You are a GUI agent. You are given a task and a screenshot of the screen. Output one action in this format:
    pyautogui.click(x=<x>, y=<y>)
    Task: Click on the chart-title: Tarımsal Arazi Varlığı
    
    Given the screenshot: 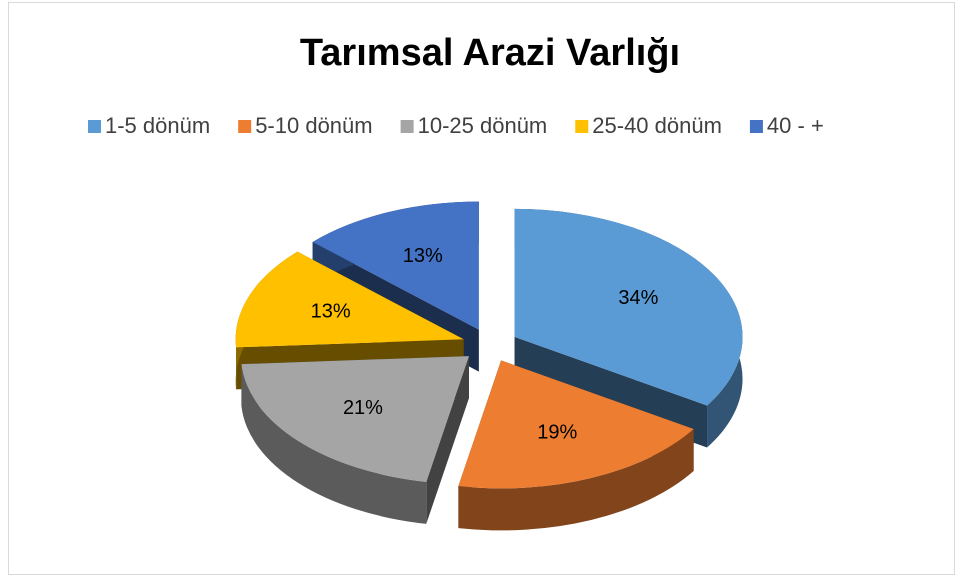 What is the action you would take?
    pyautogui.click(x=490, y=53)
    